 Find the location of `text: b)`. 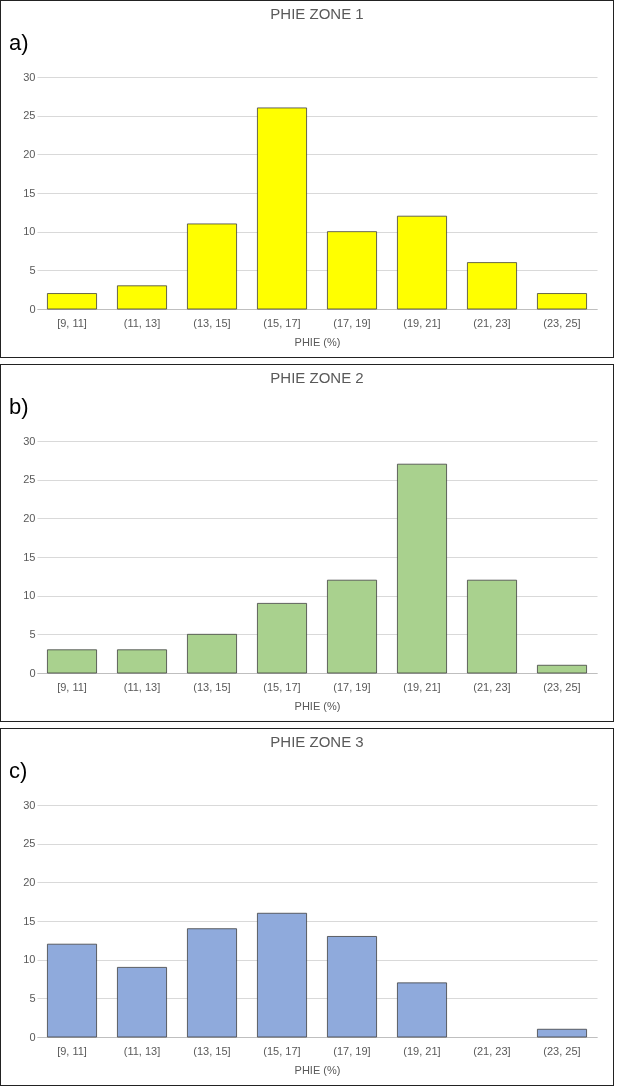

text: b) is located at coordinates (19, 406).